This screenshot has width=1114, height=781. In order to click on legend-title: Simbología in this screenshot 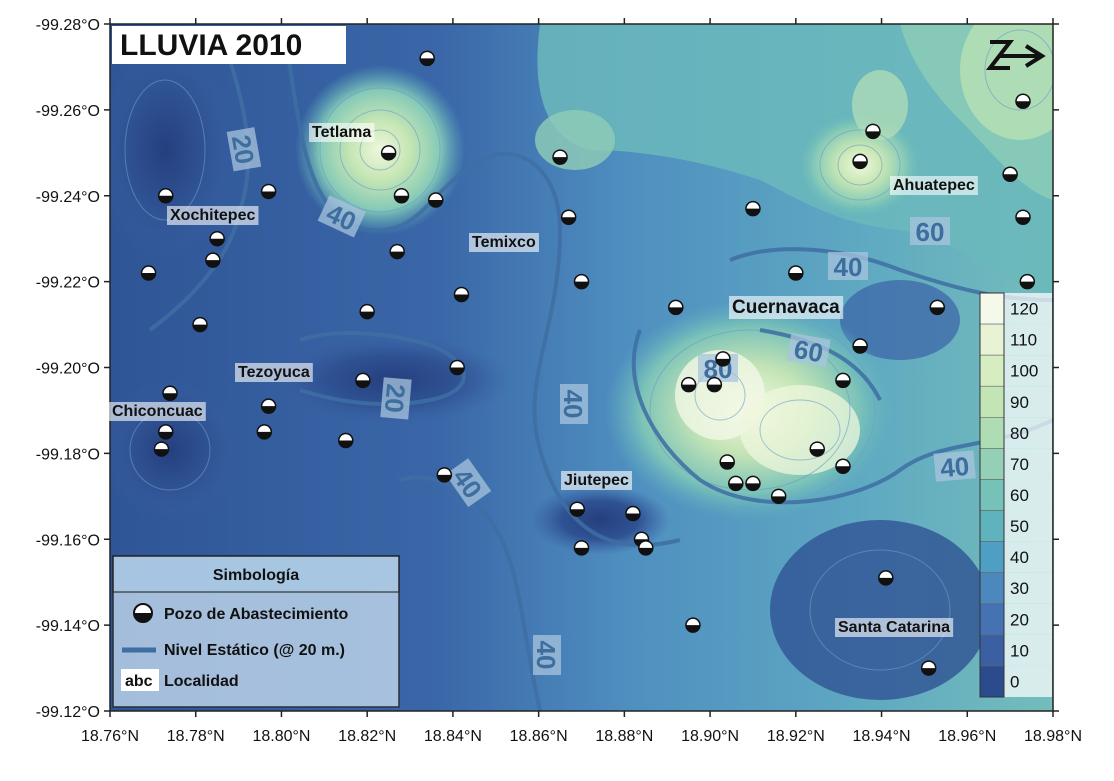, I will do `click(256, 575)`.